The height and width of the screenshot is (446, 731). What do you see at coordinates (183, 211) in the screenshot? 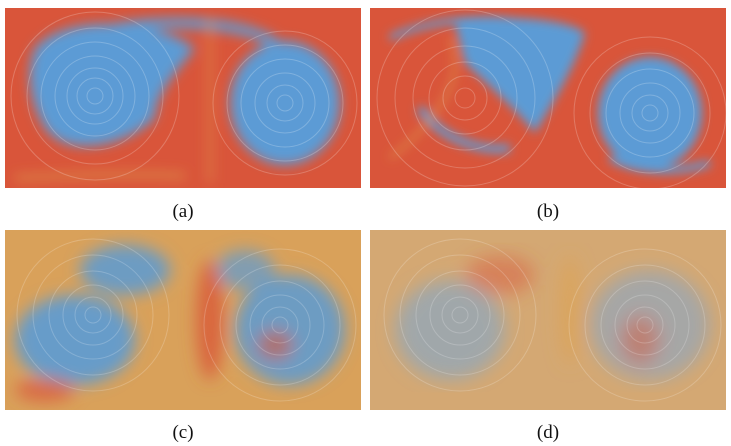
I see `panel-a-caption: (a)` at bounding box center [183, 211].